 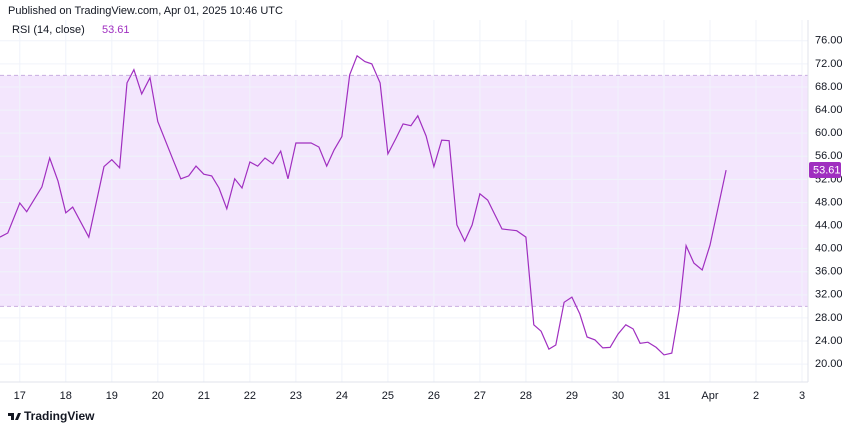 What do you see at coordinates (829, 364) in the screenshot?
I see `y-tick-label: 20.00` at bounding box center [829, 364].